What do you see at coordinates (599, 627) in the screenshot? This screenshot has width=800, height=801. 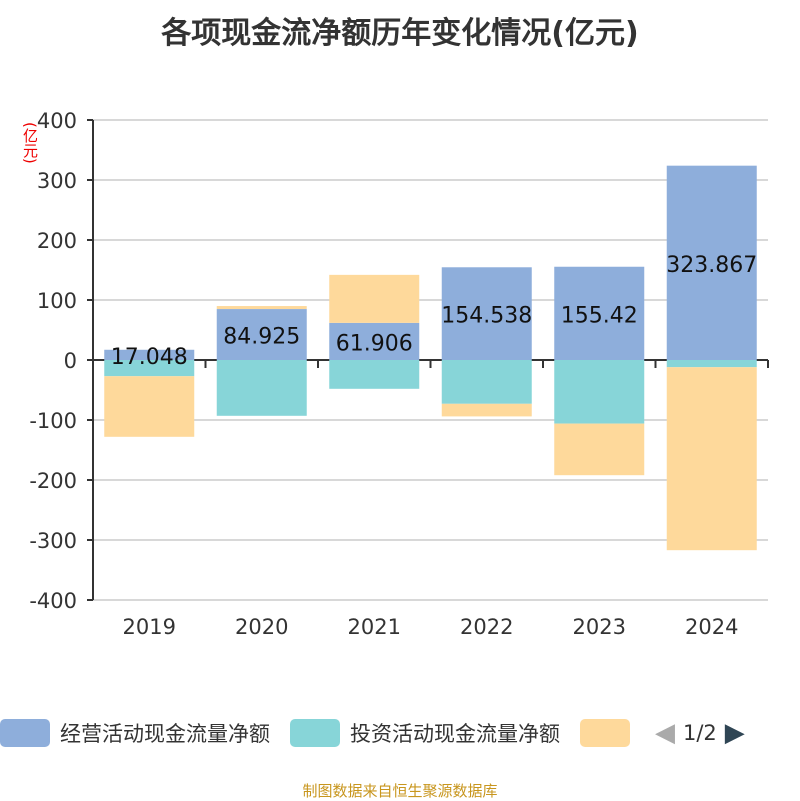 I see `x-tick-label: 2023` at bounding box center [599, 627].